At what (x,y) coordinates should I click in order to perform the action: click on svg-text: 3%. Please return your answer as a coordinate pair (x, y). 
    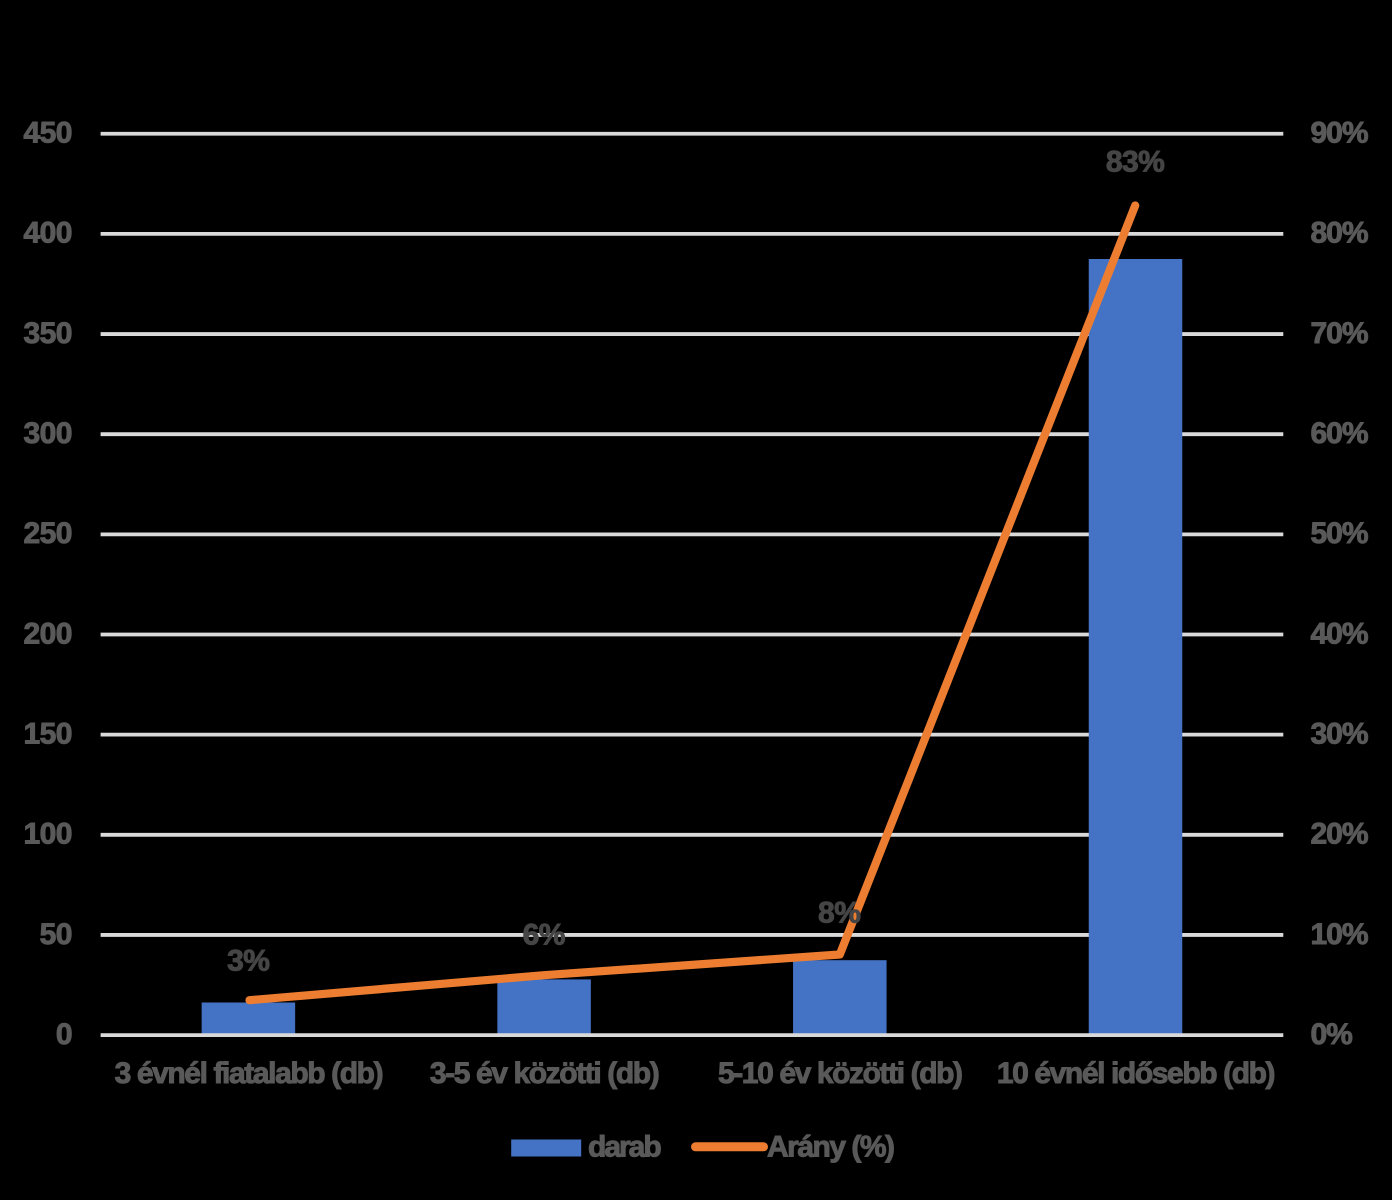
    Looking at the image, I should click on (248, 960).